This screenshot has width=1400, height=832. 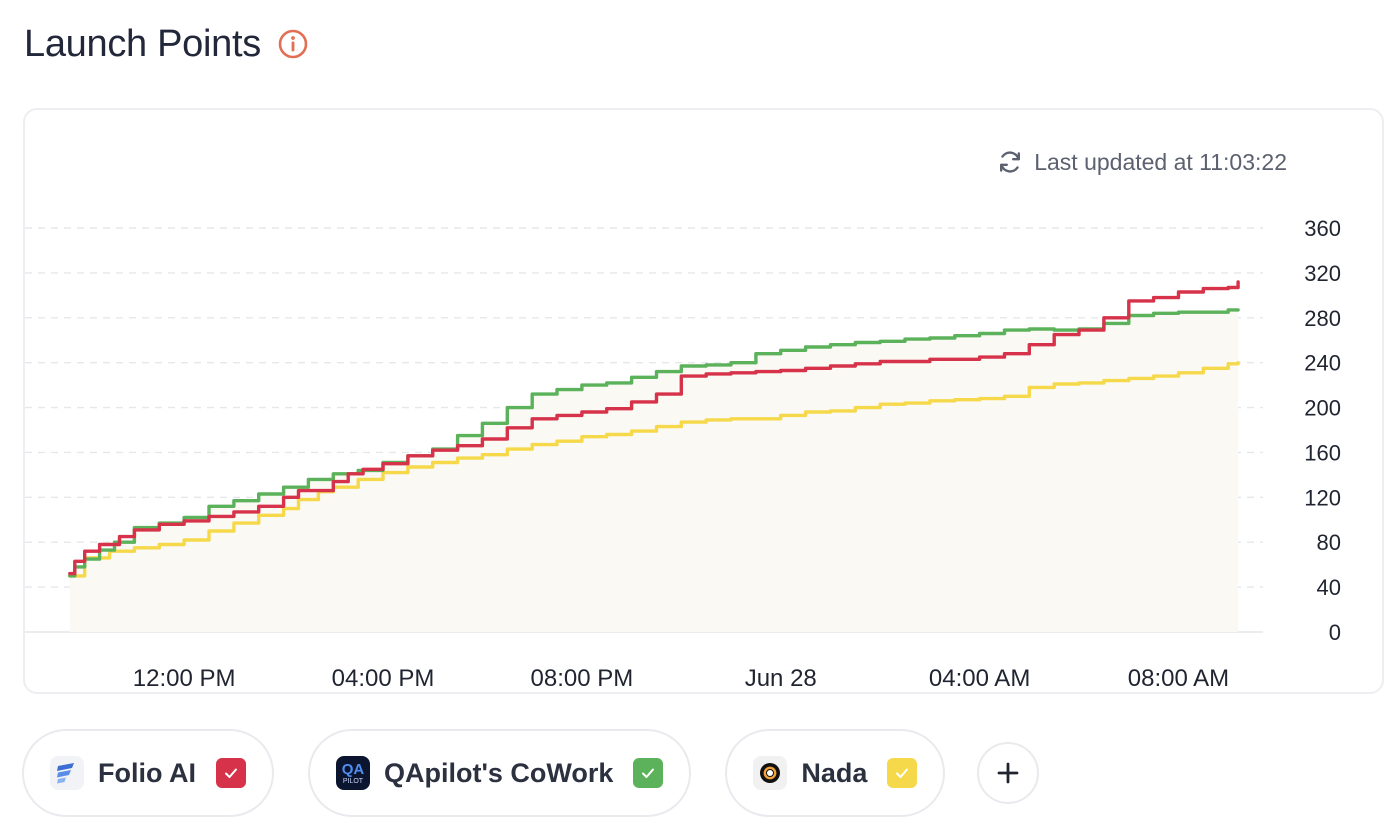 I want to click on y-axis: 0 40 80 120 160 200 240 280 320 360, so click(x=1322, y=430).